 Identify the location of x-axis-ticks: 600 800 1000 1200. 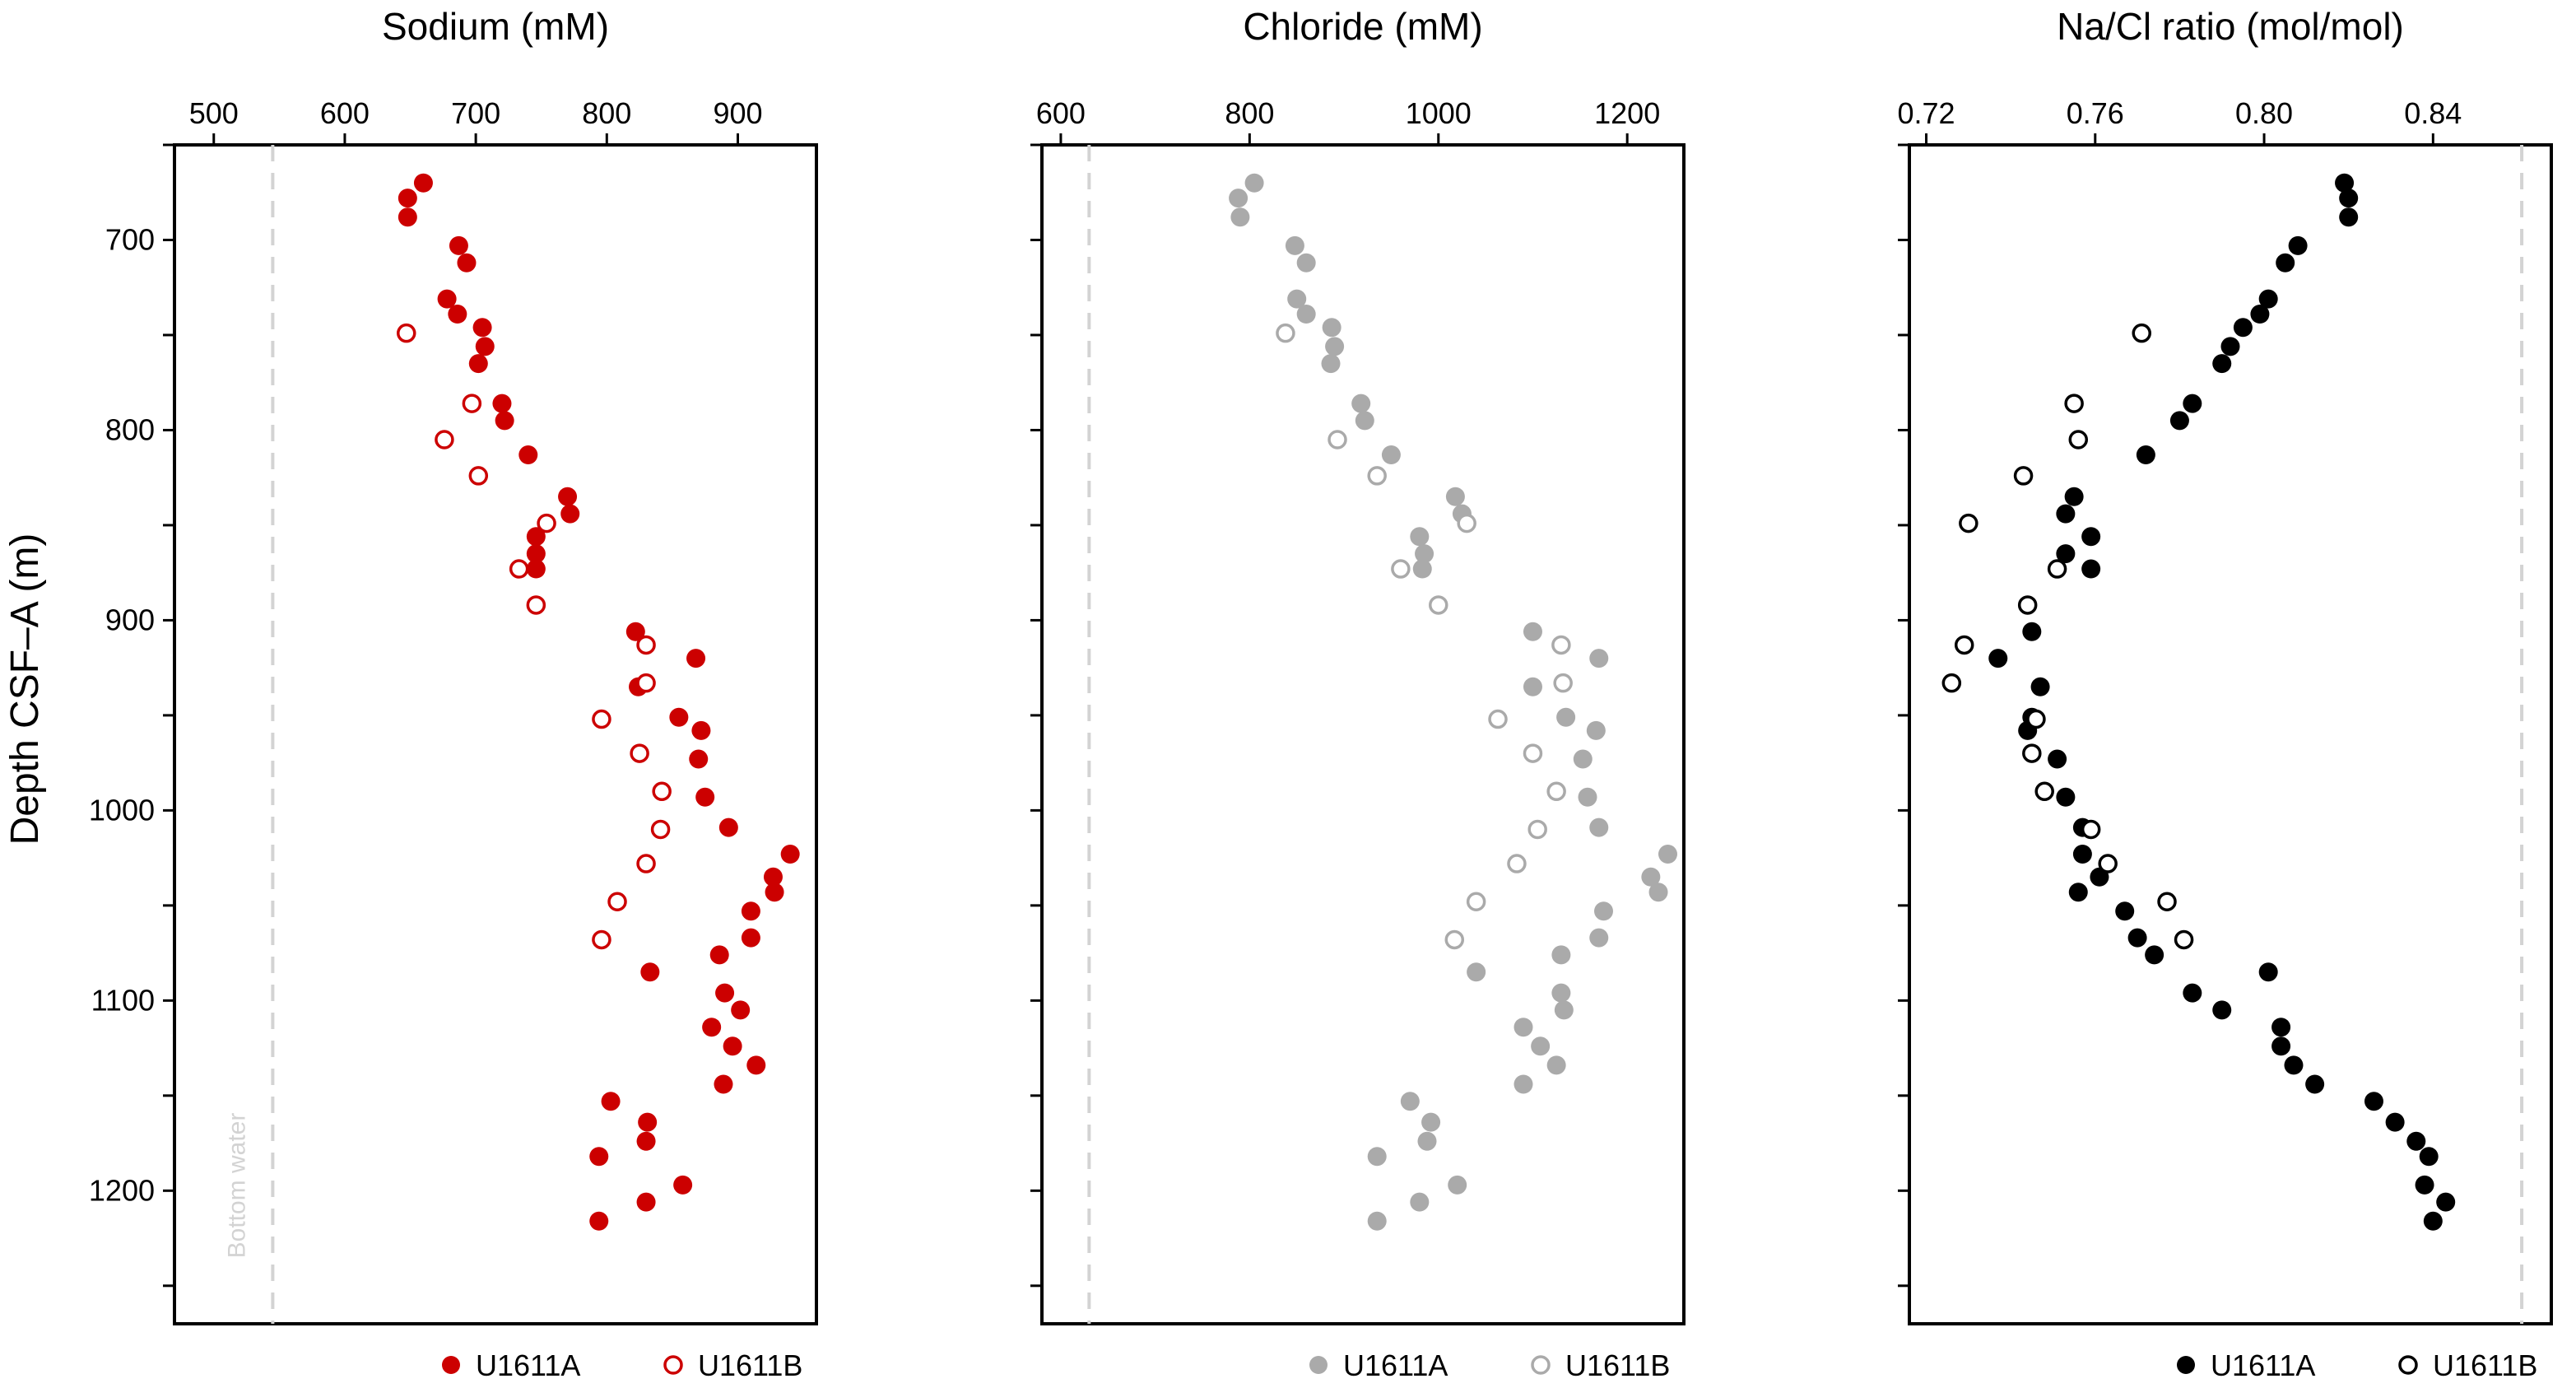
(1348, 121).